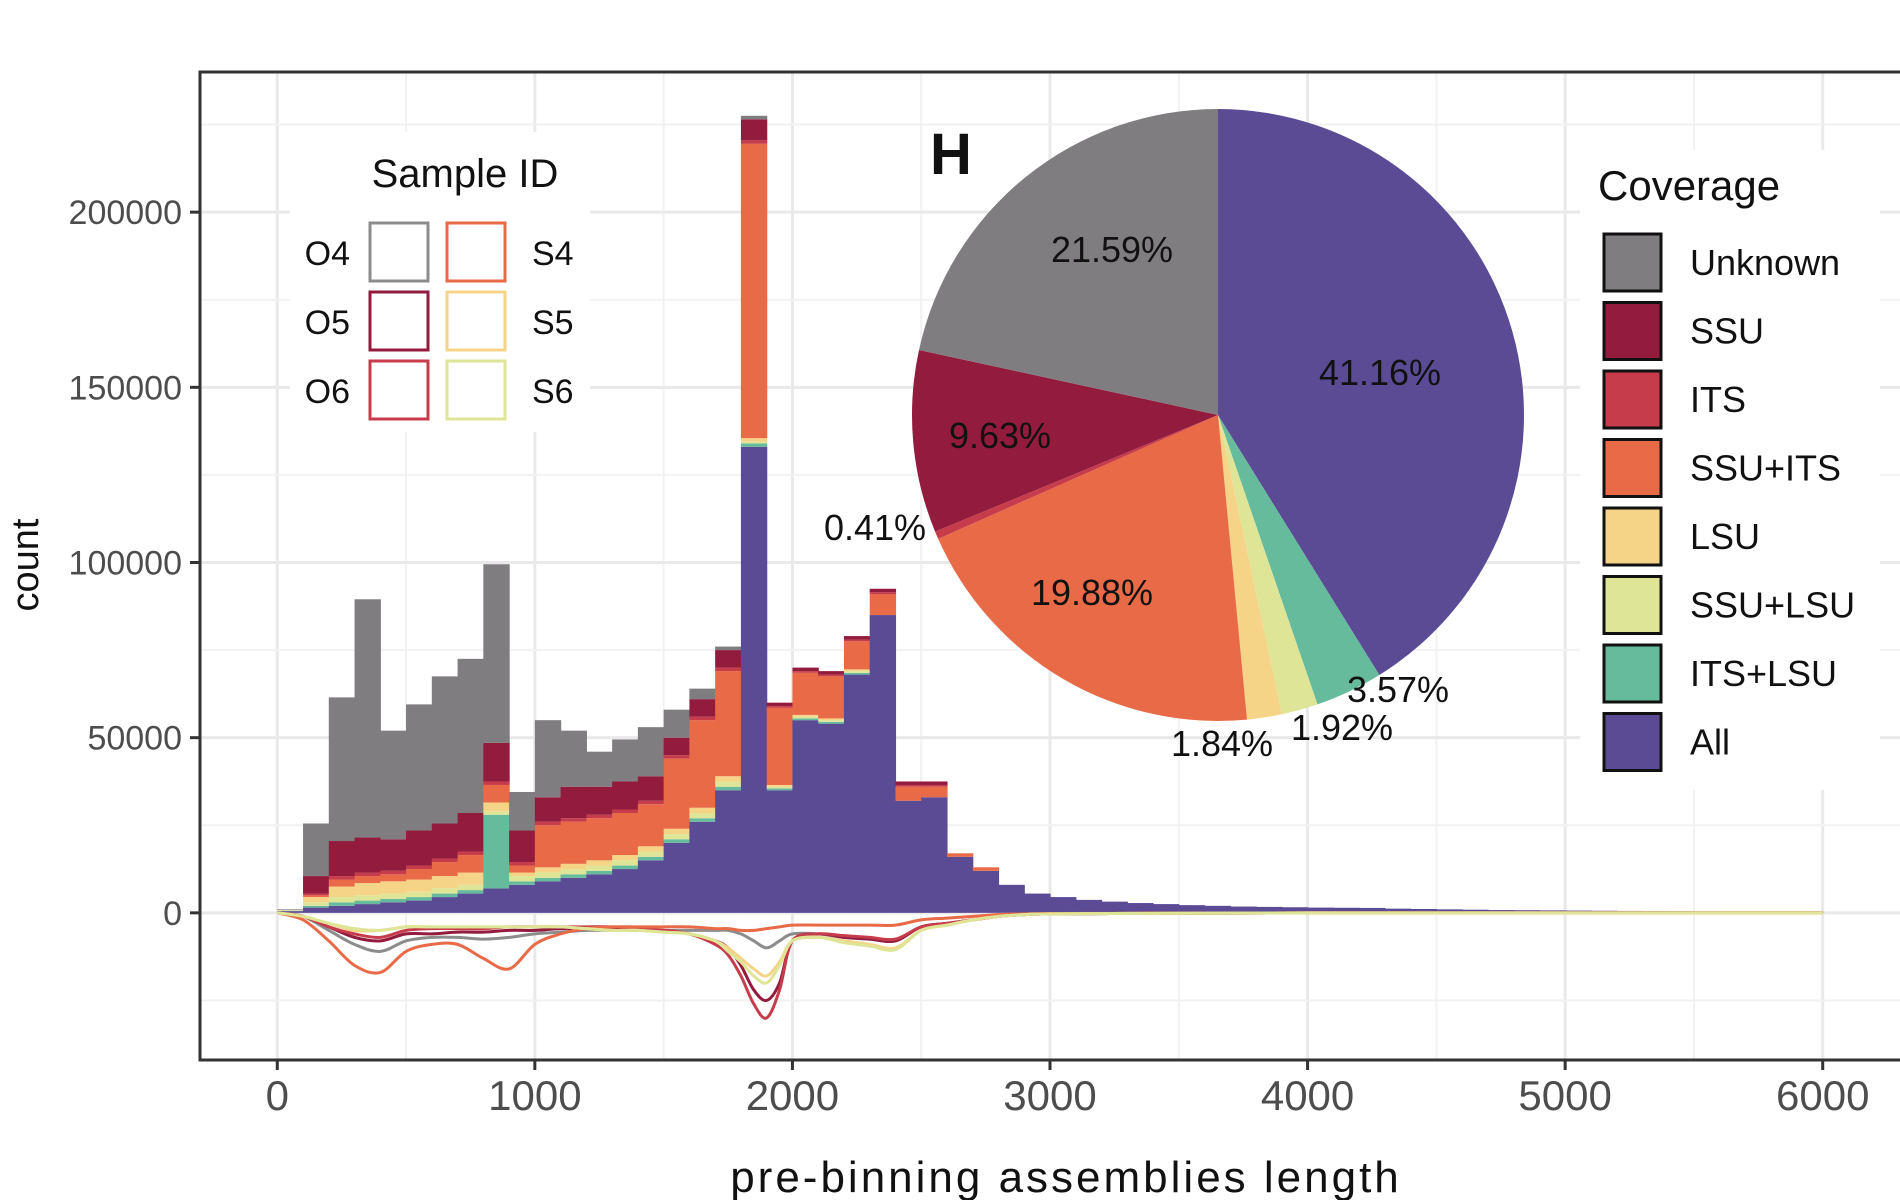 This screenshot has width=1900, height=1200. Describe the element at coordinates (1632, 468) in the screenshot. I see `coverage-key-ssu-its` at that location.